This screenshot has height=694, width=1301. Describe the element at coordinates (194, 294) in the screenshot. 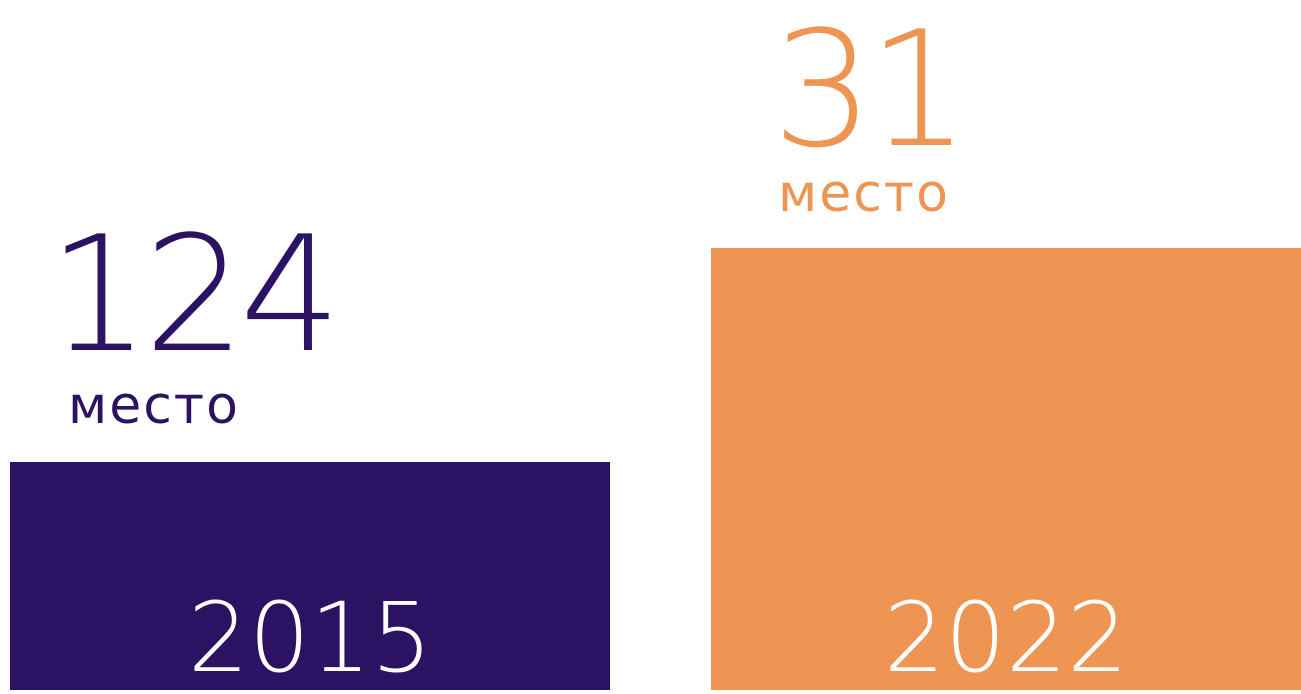

I see `rank-value: 124` at that location.